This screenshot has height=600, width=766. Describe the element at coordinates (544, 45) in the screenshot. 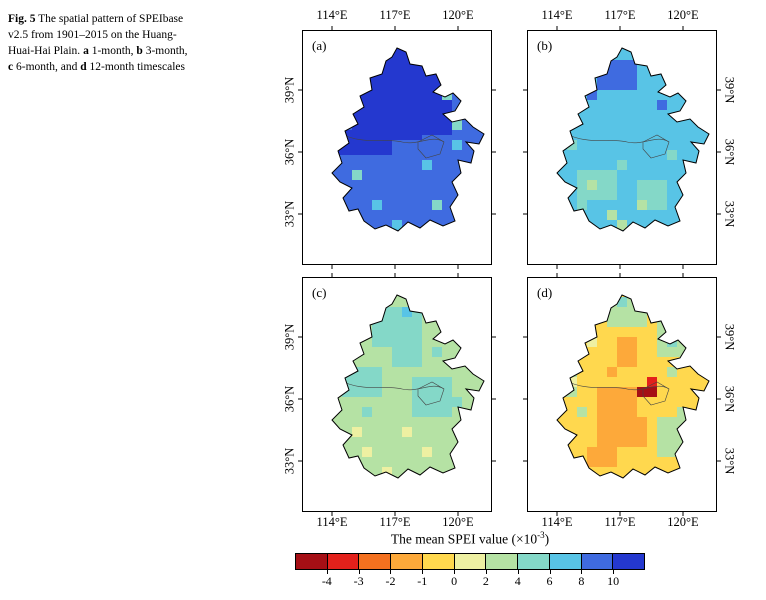

I see `panel-label-b: (b)` at that location.